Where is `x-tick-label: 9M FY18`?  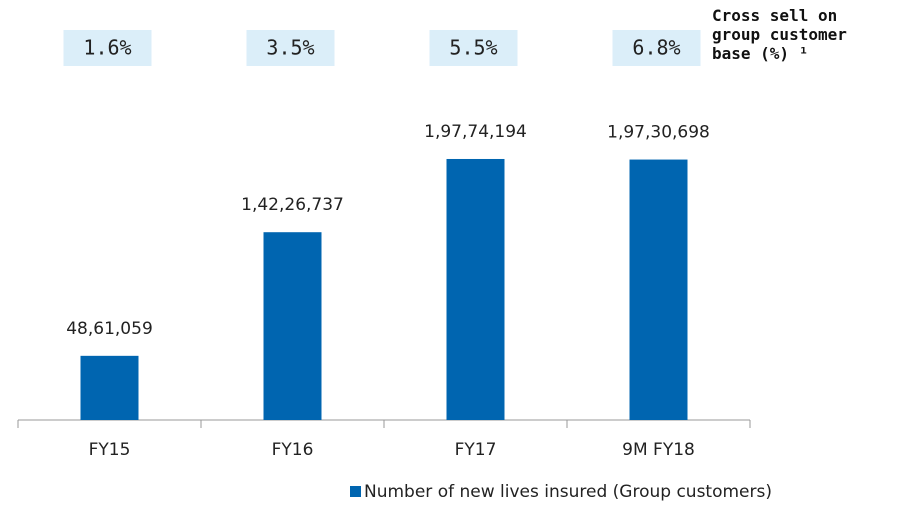
x-tick-label: 9M FY18 is located at coordinates (658, 450).